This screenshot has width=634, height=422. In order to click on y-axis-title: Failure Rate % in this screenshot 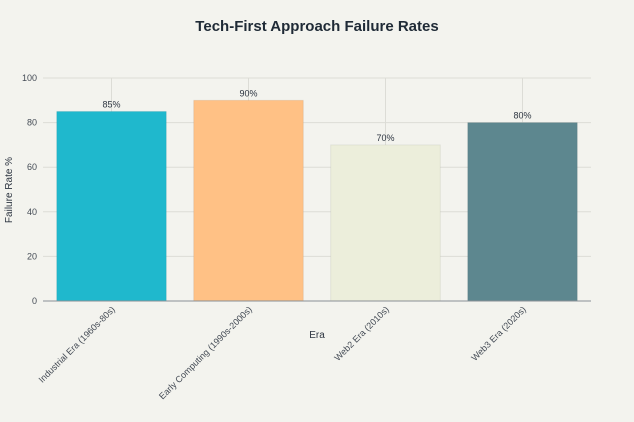, I will do `click(9, 190)`.